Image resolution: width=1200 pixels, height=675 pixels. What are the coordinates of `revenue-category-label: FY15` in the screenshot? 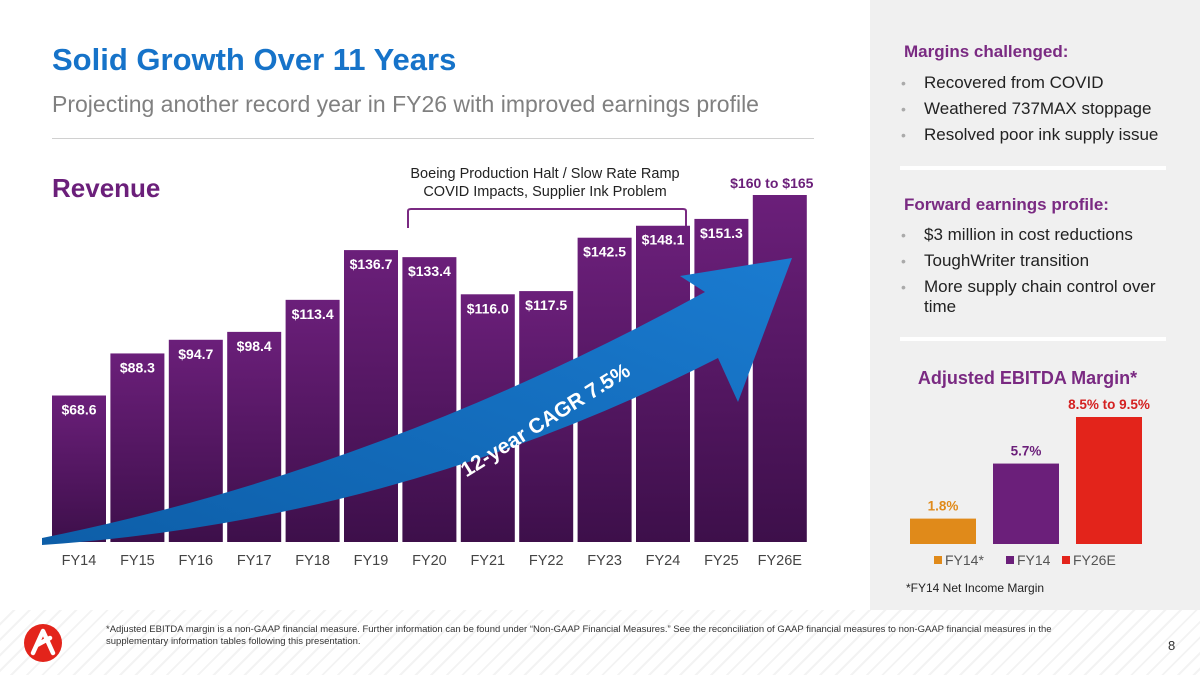 It's located at (137, 561).